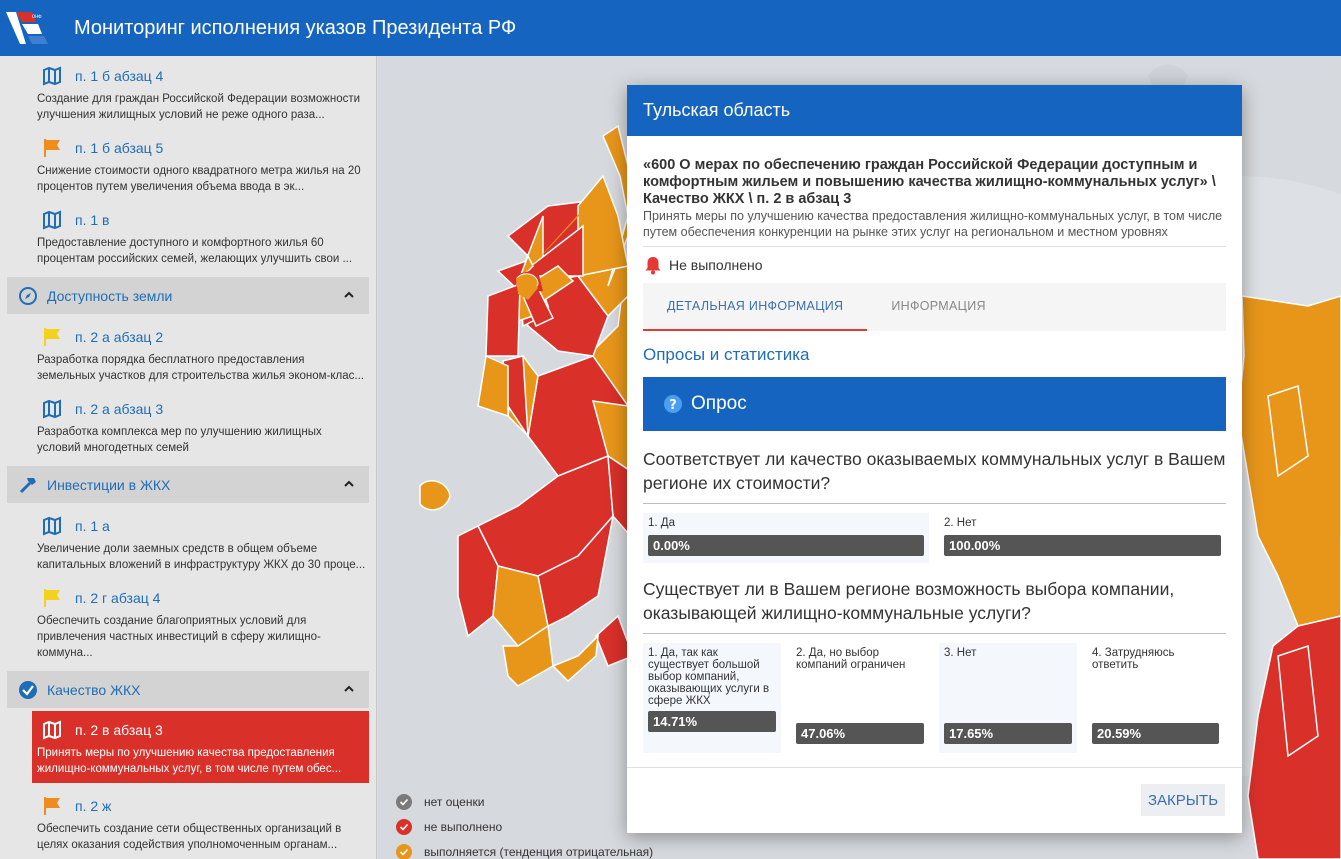 The image size is (1341, 859). Describe the element at coordinates (188, 484) in the screenshot. I see `section-invest: Инвестиции в ЖКХ` at that location.